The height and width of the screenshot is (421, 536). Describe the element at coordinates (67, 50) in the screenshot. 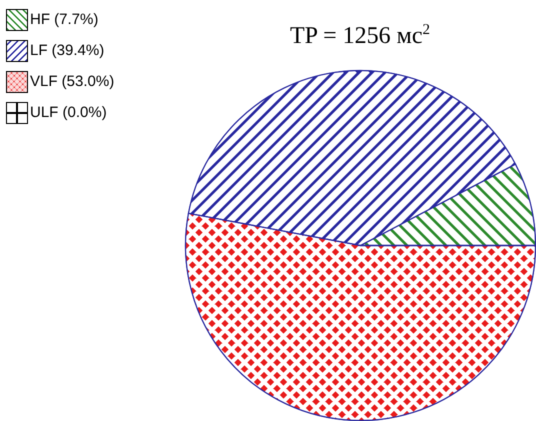

I see `legend-label: LF (39.4%)` at that location.